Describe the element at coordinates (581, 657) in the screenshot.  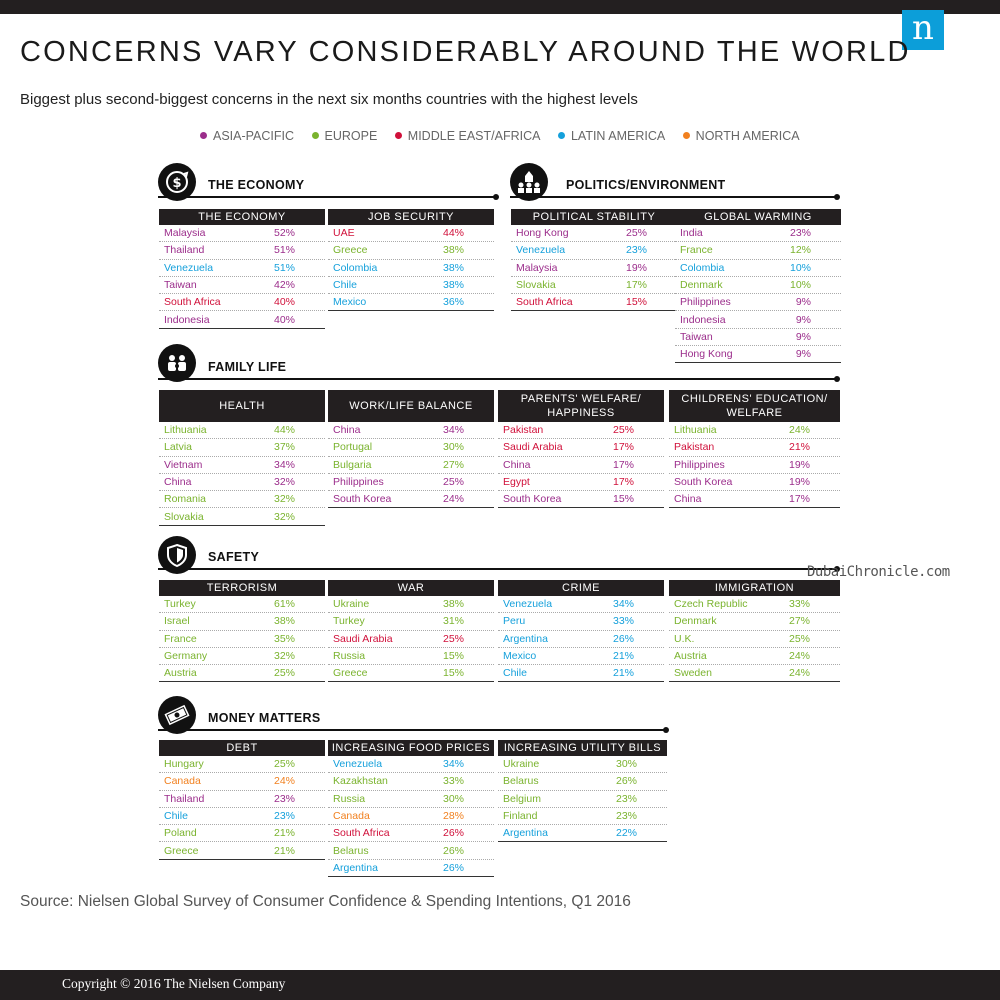
I see `table-row: Mexico 21%` at that location.